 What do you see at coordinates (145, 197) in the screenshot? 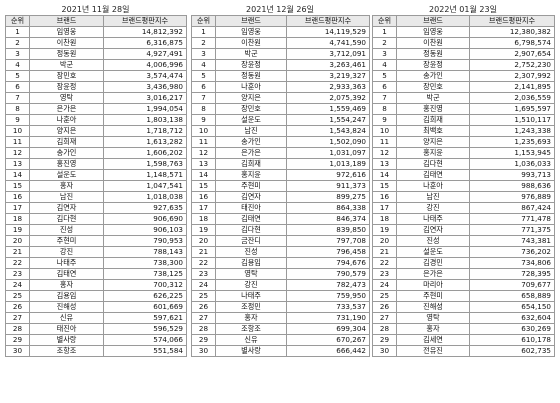
I see `score-cell: 1,018,038` at bounding box center [145, 197].